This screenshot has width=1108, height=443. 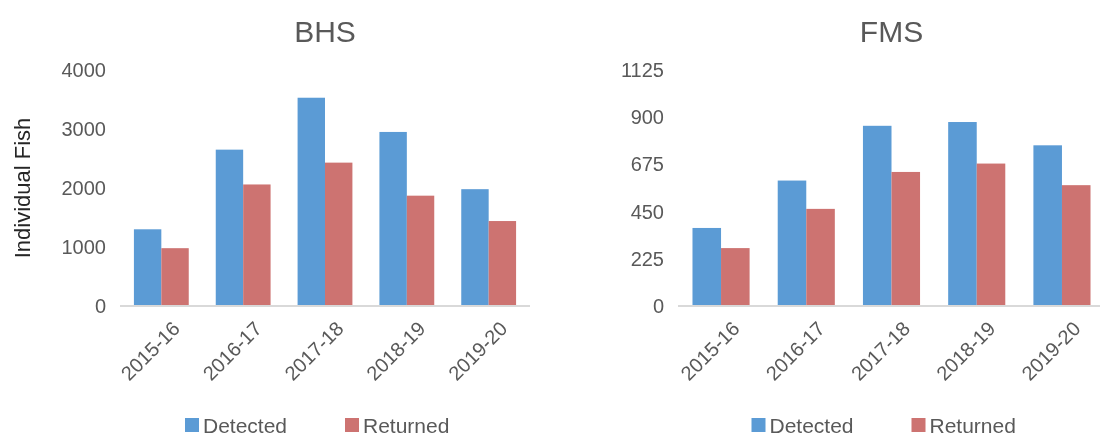 I want to click on y-tick-label: 450, so click(x=647, y=211).